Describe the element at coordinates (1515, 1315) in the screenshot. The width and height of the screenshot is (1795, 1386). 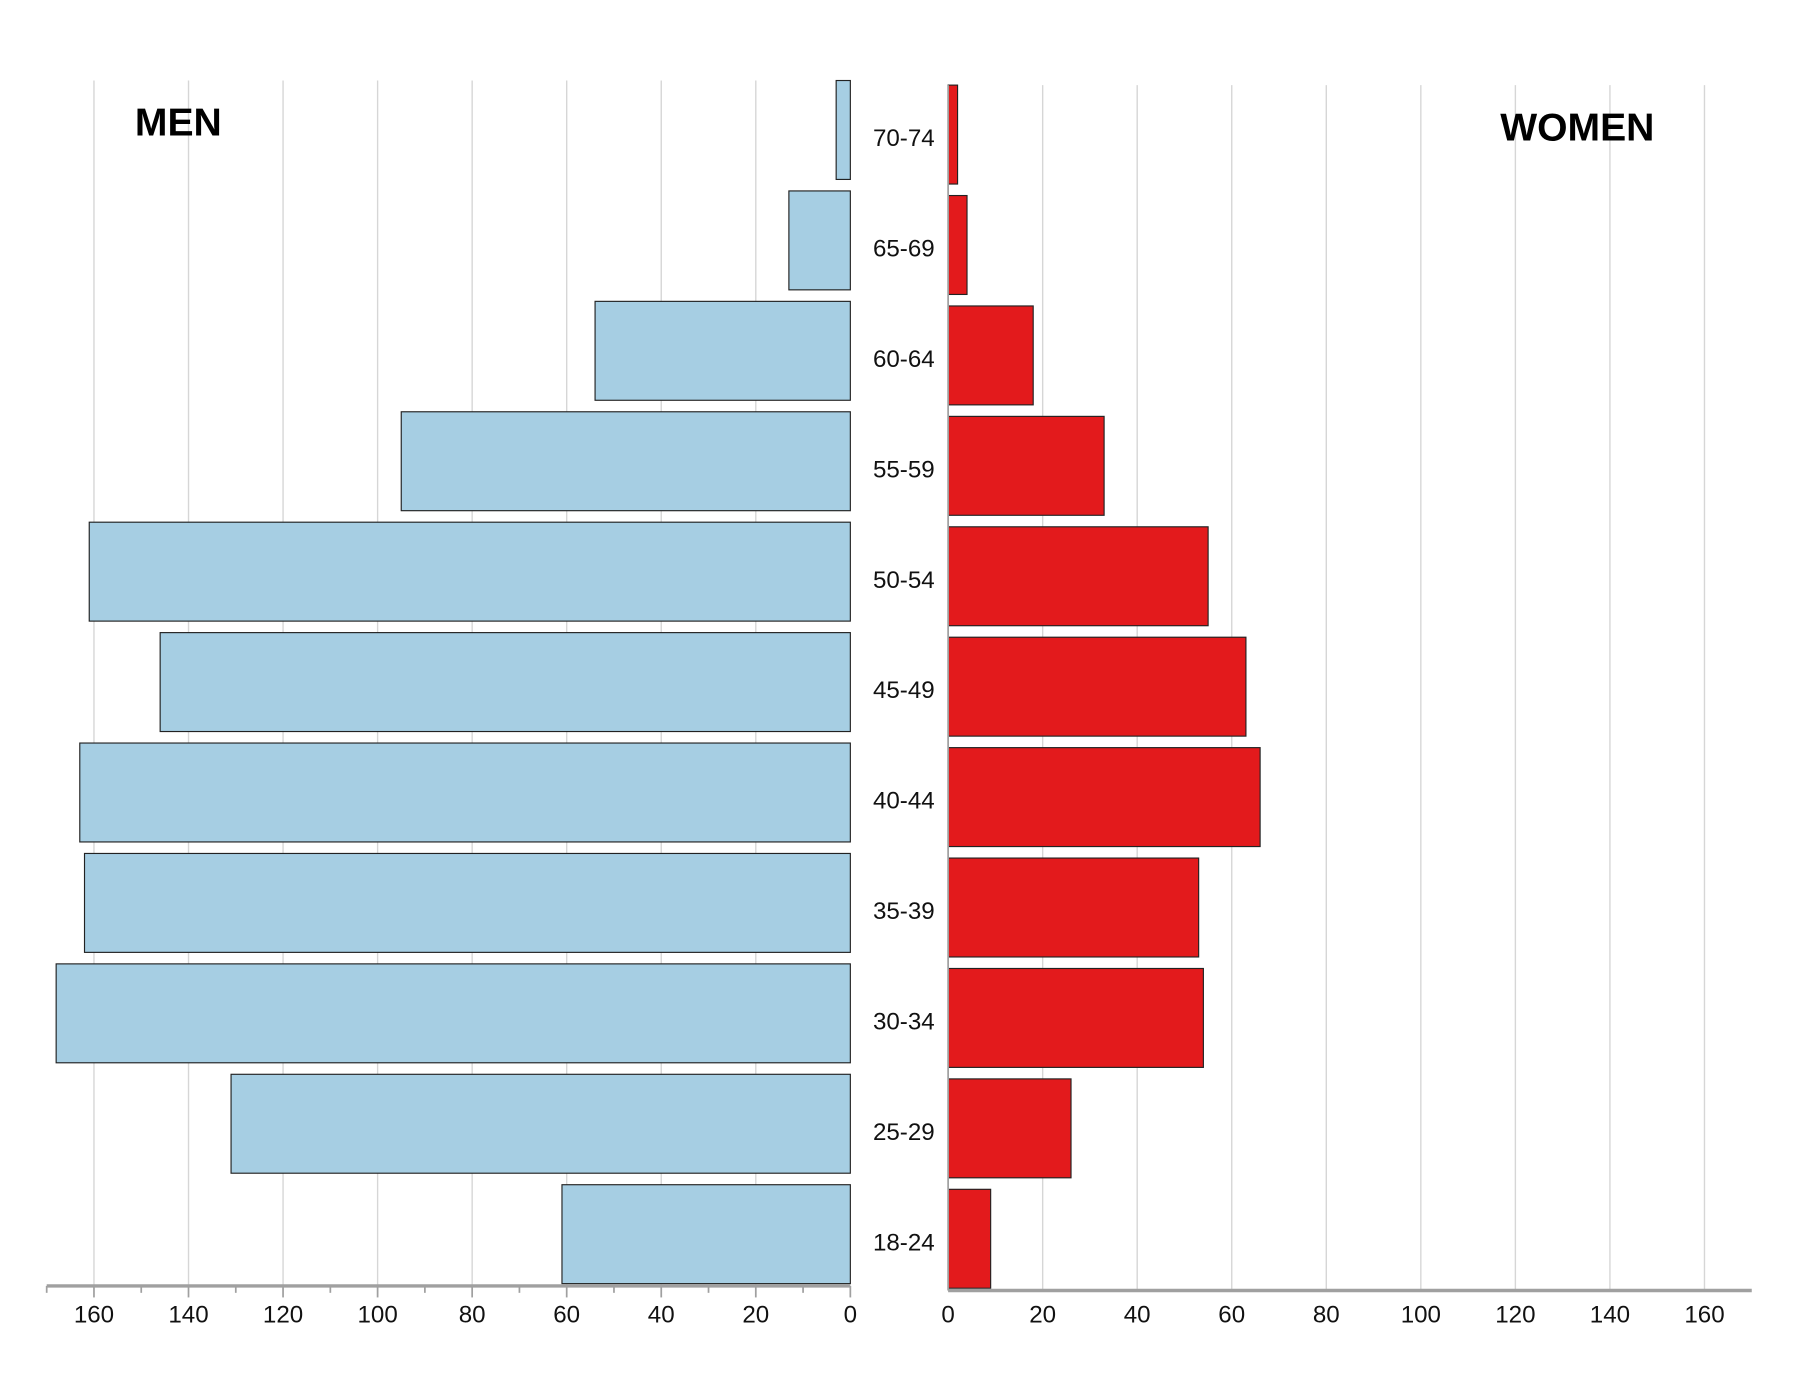
I see `tick-label-right: 120` at that location.